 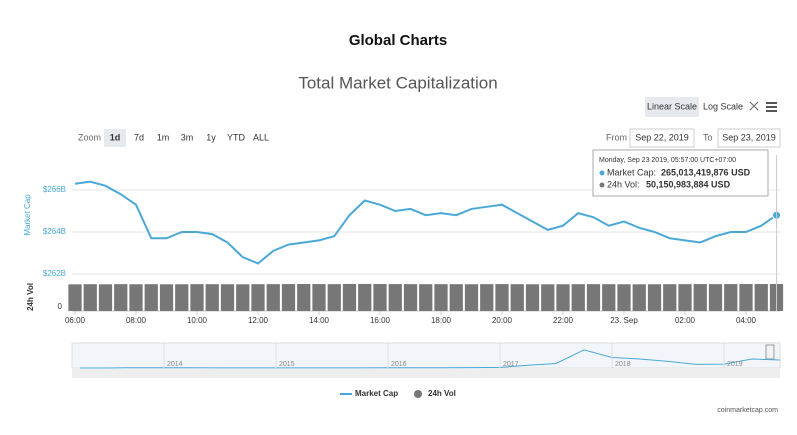 What do you see at coordinates (770, 352) in the screenshot?
I see `navigator-handle` at bounding box center [770, 352].